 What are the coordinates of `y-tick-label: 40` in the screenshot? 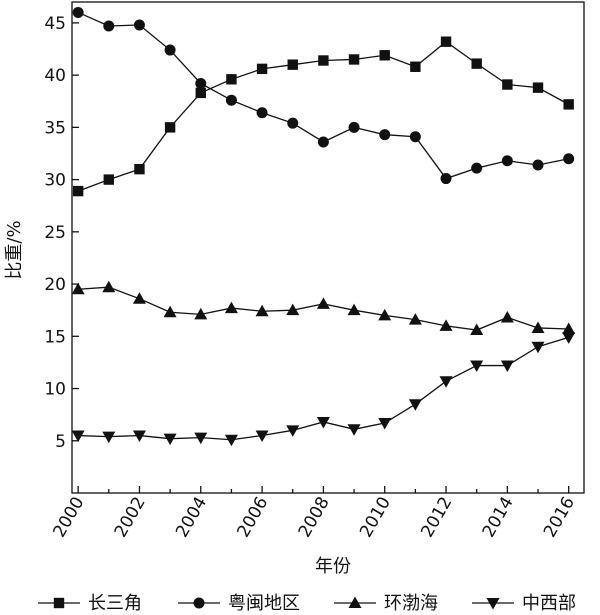 It's located at (55, 76).